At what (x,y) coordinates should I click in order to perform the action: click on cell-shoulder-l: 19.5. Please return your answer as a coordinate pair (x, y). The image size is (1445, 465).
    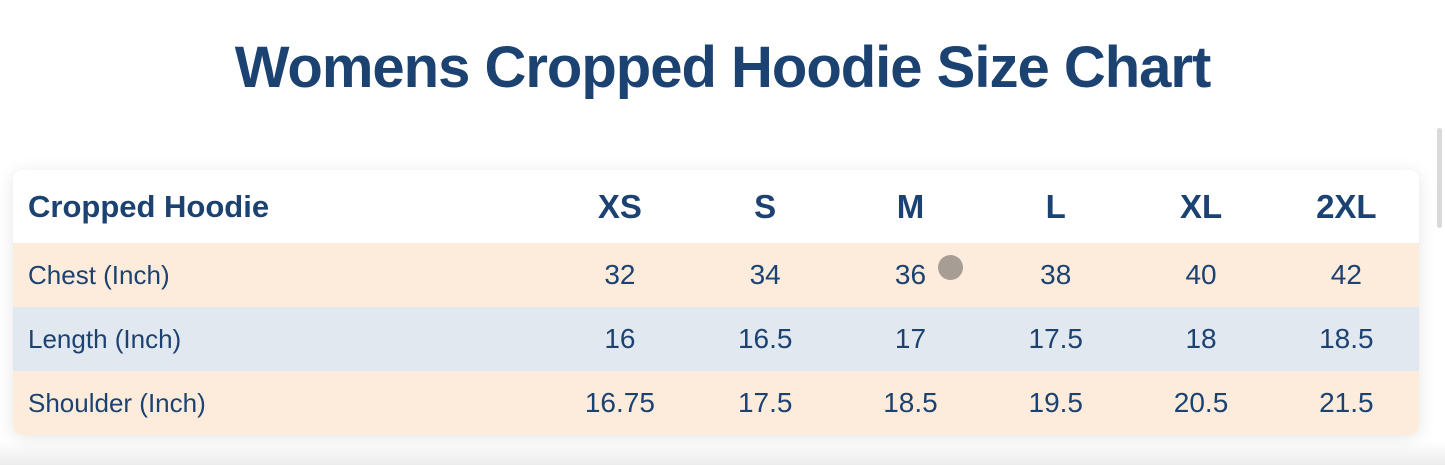
    Looking at the image, I should click on (1056, 402).